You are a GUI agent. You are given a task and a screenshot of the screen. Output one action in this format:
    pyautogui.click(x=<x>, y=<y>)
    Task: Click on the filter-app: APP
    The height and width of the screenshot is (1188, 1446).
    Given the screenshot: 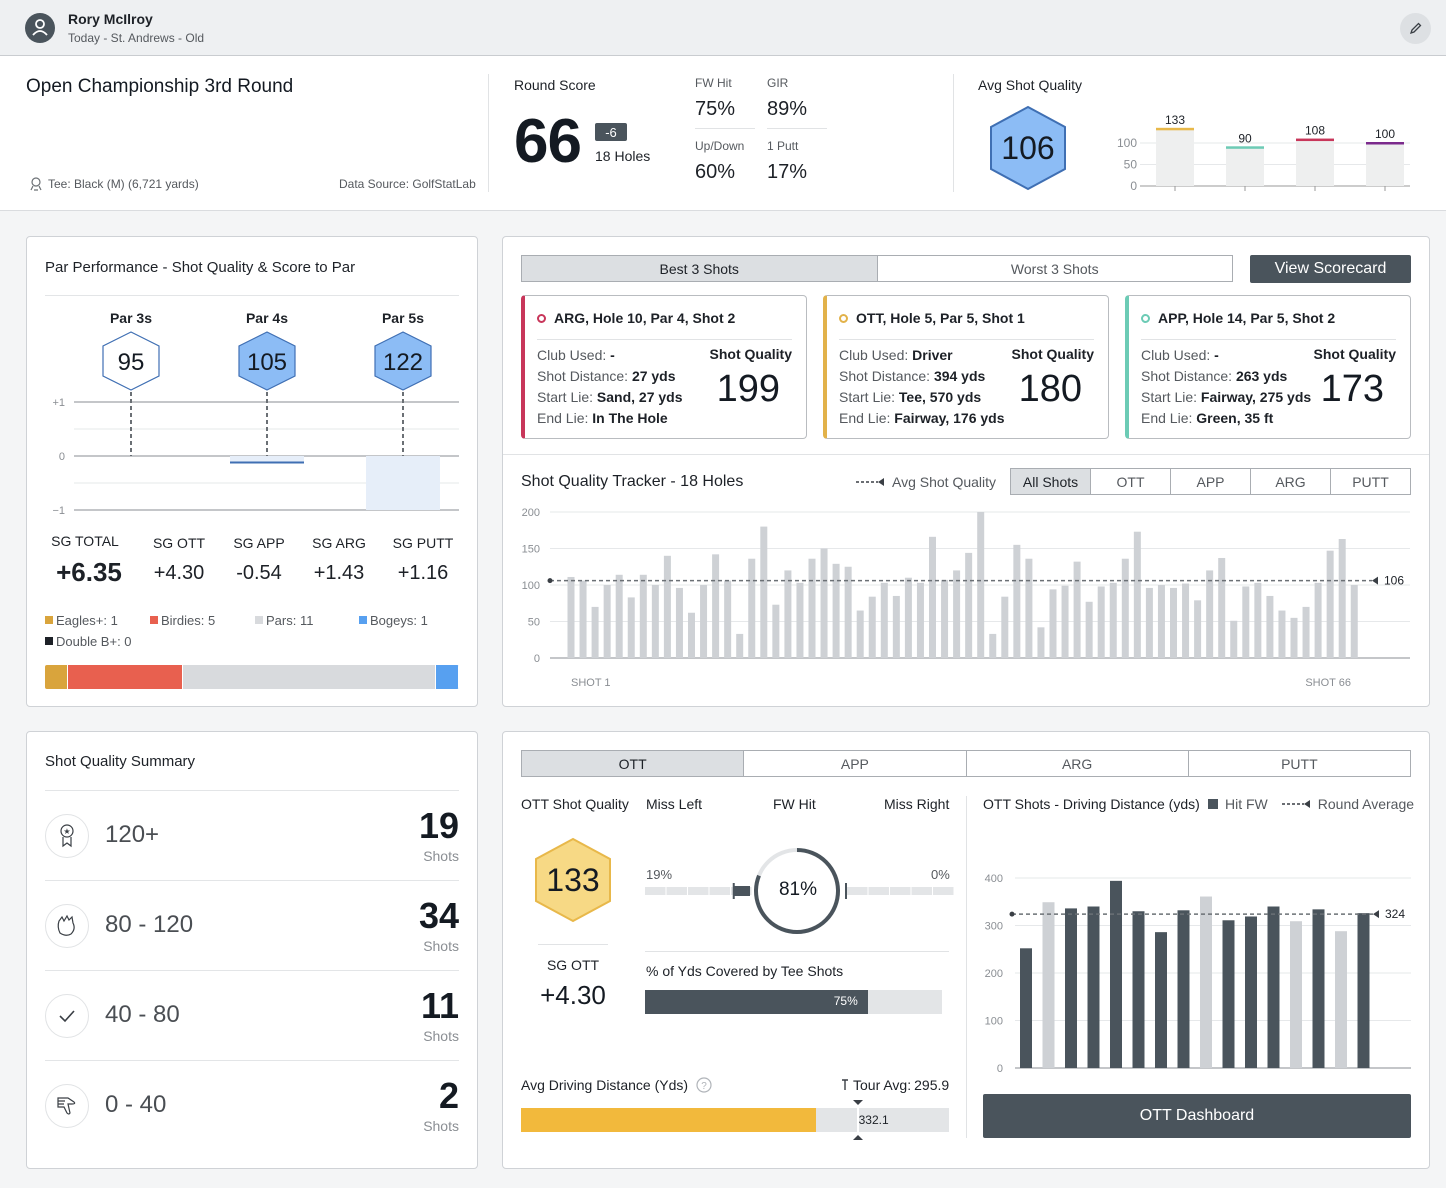 What is the action you would take?
    pyautogui.click(x=1211, y=481)
    